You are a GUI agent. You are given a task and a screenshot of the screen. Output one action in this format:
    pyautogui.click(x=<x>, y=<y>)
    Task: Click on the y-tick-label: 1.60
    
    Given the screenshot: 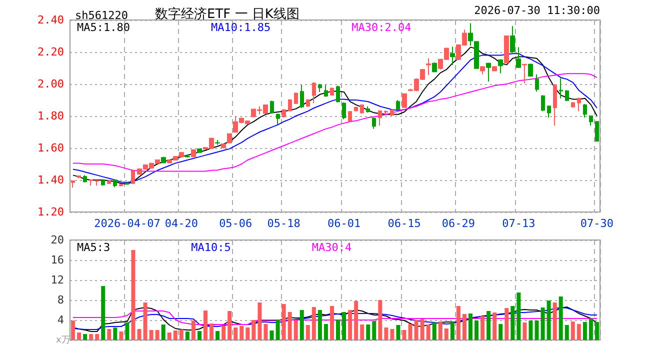 What is the action you would take?
    pyautogui.click(x=51, y=148)
    